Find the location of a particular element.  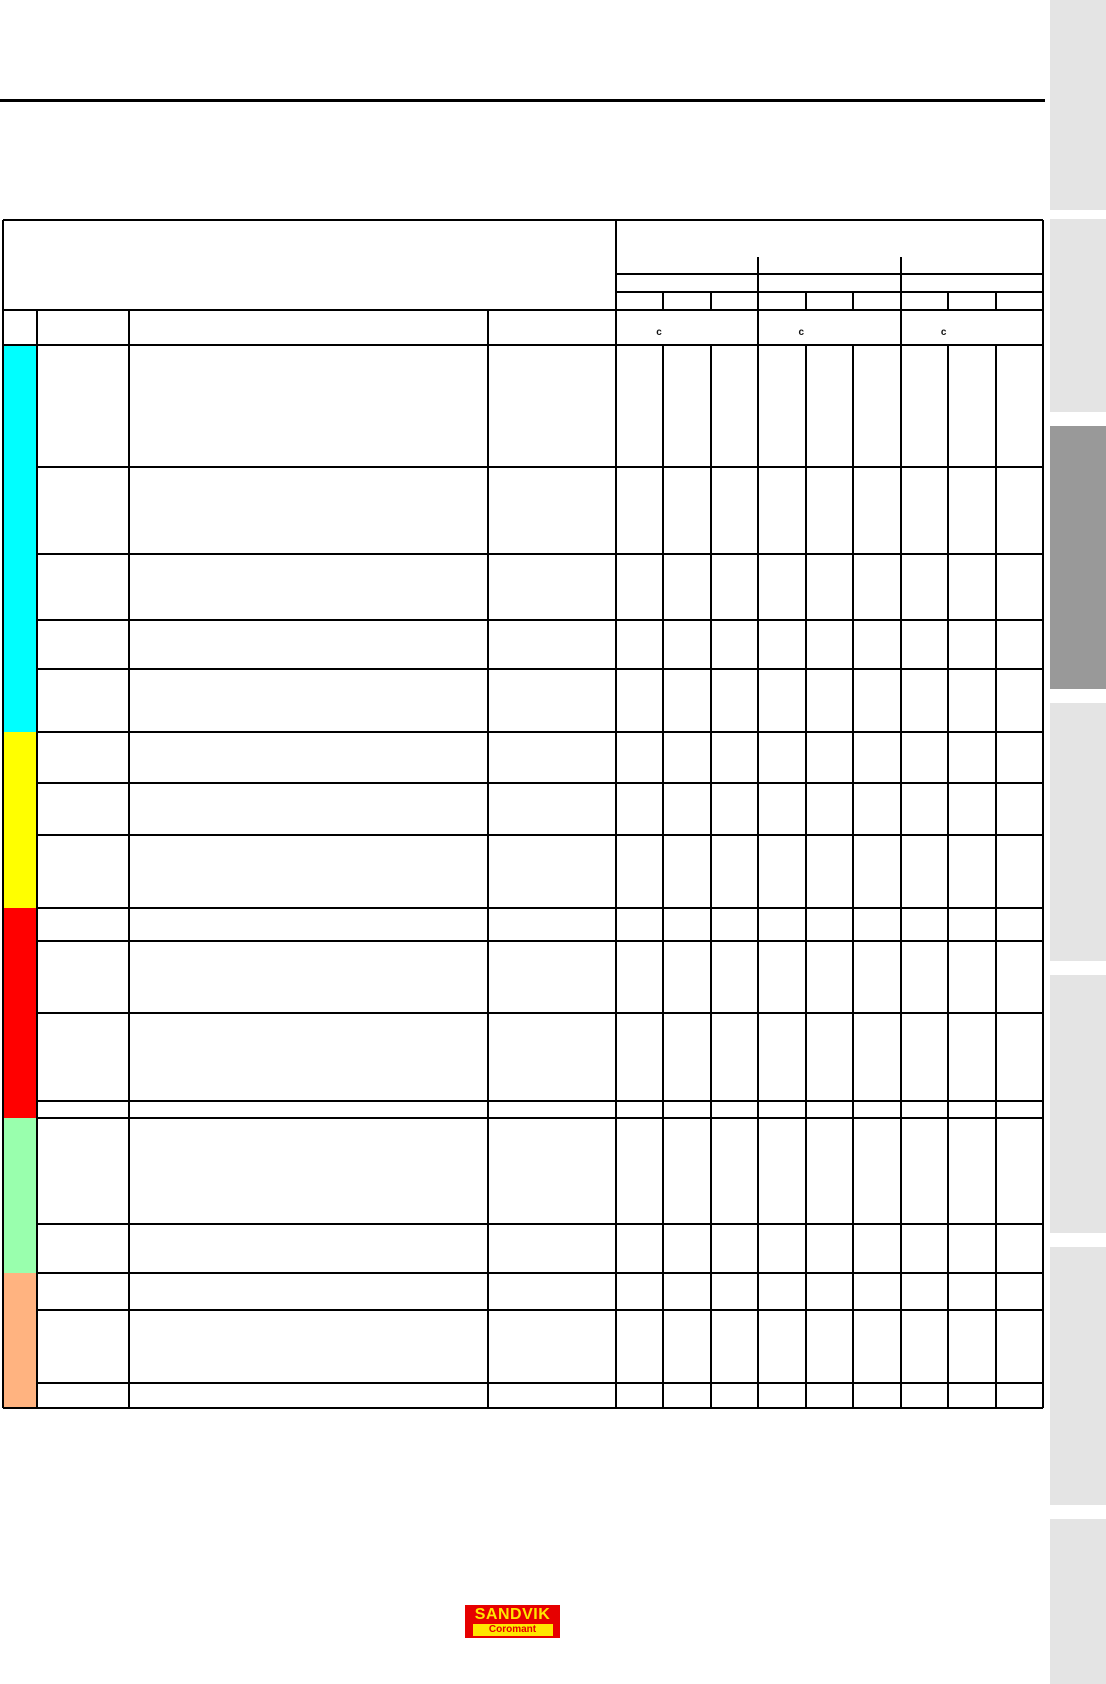

sandvik-coromant-logo: SANDVIK Coromant is located at coordinates (512, 1621).